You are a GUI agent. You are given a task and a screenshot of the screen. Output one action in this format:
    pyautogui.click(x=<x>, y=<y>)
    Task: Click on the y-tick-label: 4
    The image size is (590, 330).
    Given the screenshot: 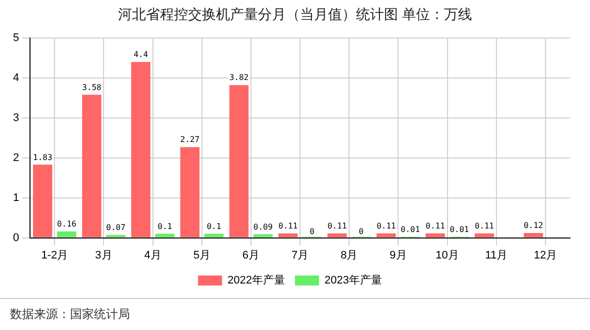 What is the action you would take?
    pyautogui.click(x=16, y=78)
    